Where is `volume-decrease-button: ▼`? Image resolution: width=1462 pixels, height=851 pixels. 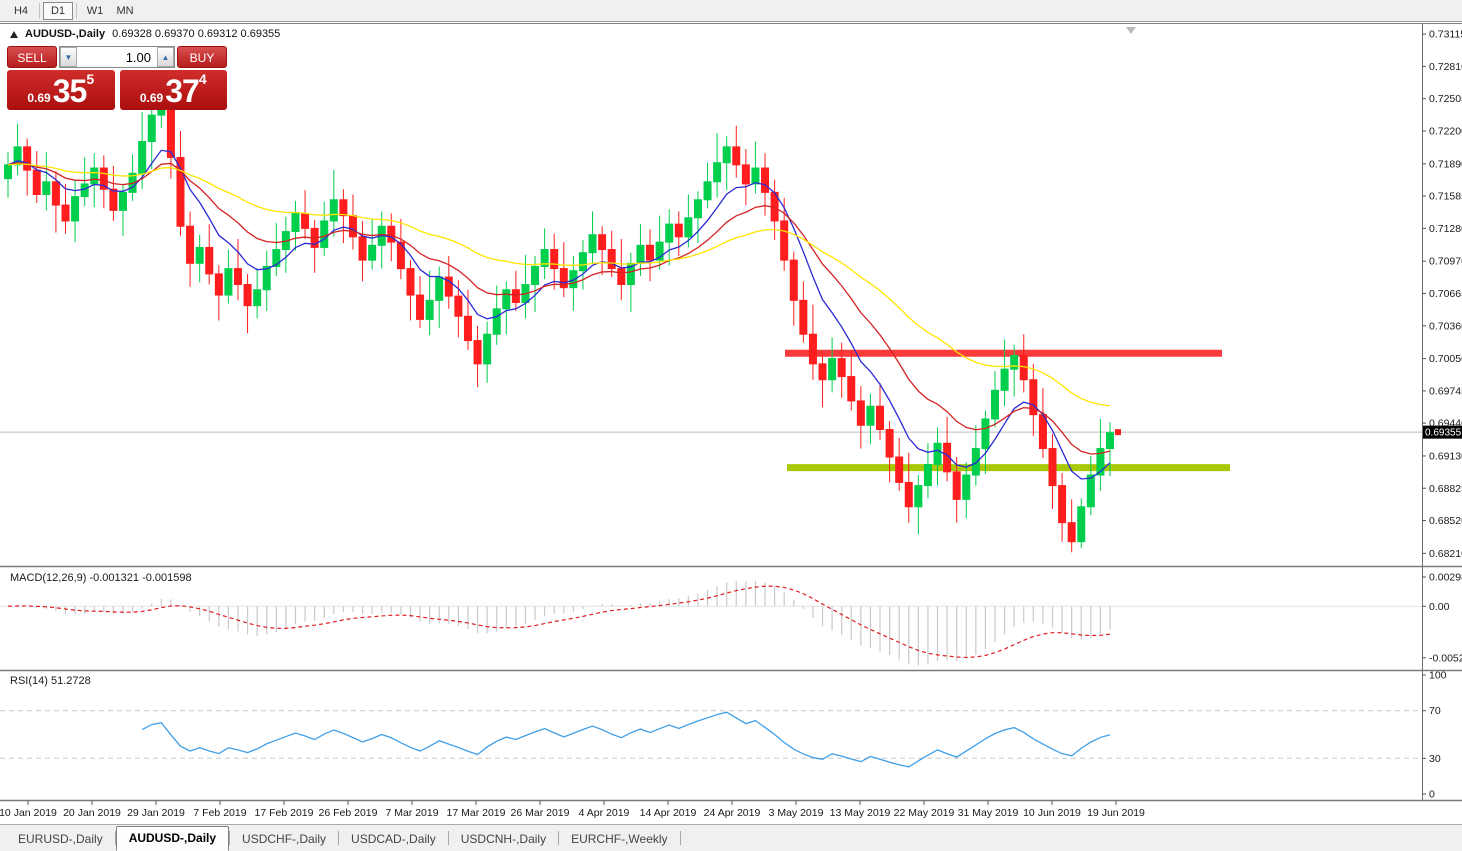 volume-decrease-button: ▼ is located at coordinates (68, 57).